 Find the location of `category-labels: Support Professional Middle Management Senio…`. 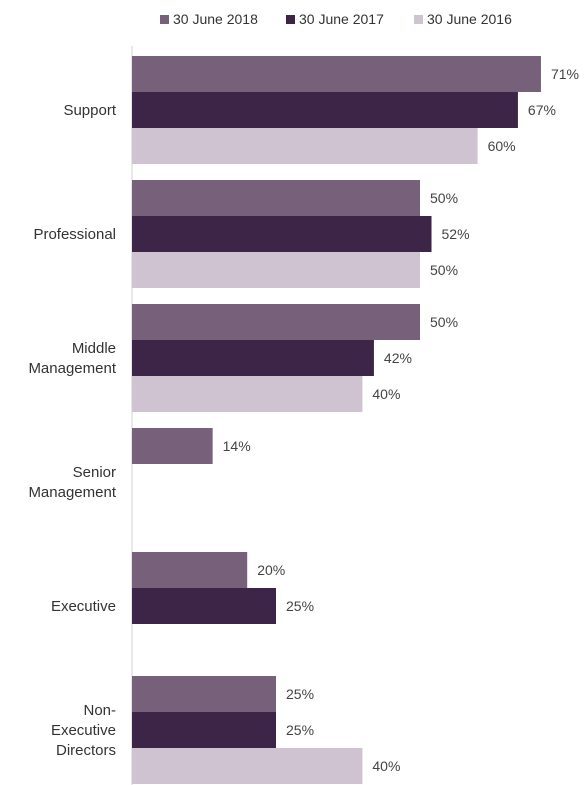

category-labels: Support Professional Middle Management Senio… is located at coordinates (72, 430).